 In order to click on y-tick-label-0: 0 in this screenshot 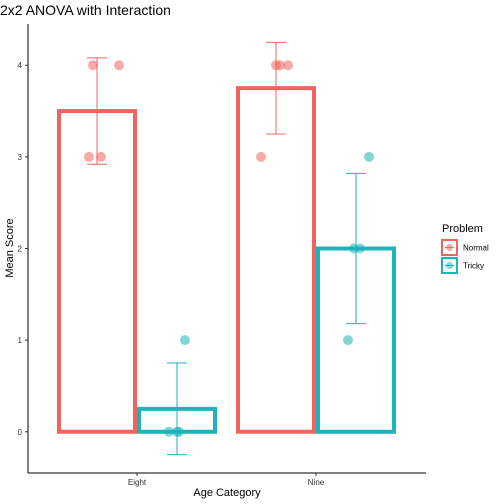, I will do `click(20, 432)`.